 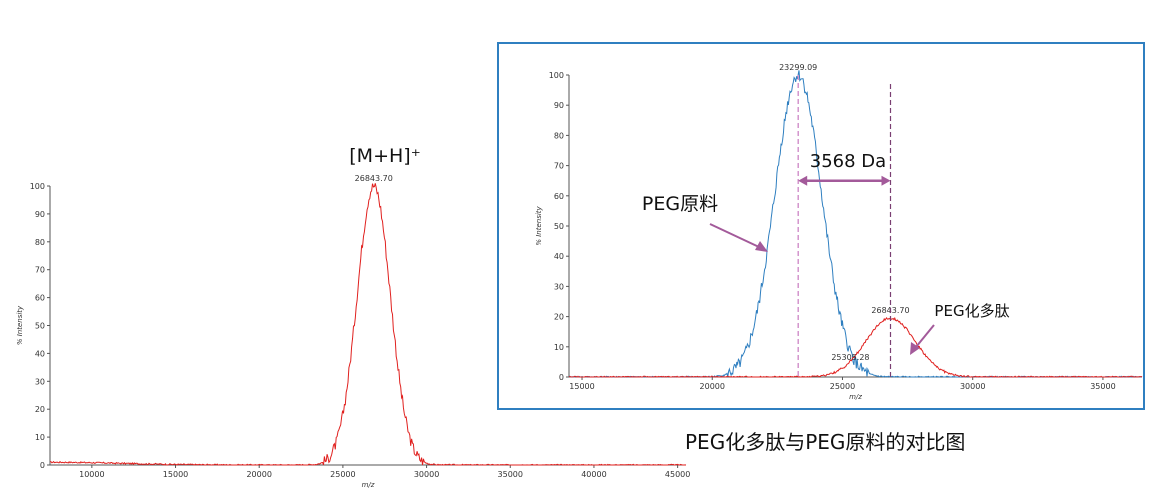 I want to click on figure-caption: PEG化多肽与PEG原料的对比图, so click(x=825, y=442).